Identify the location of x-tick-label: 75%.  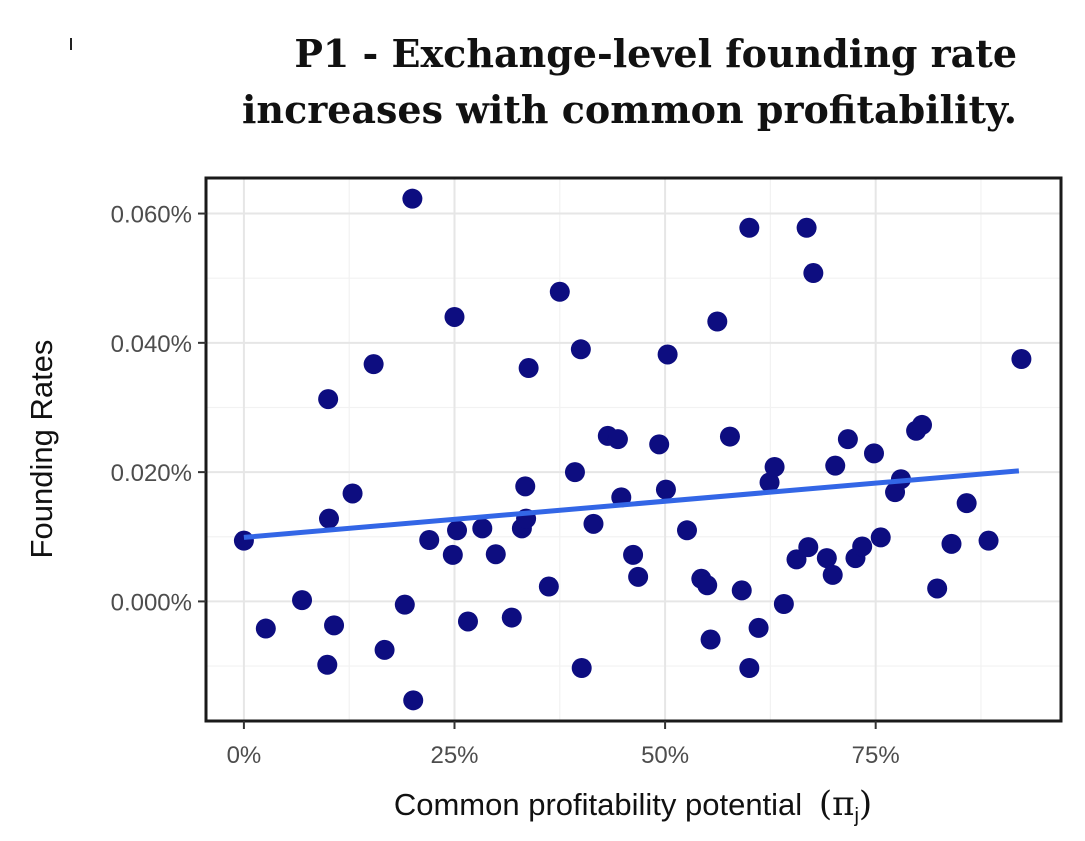
(876, 755).